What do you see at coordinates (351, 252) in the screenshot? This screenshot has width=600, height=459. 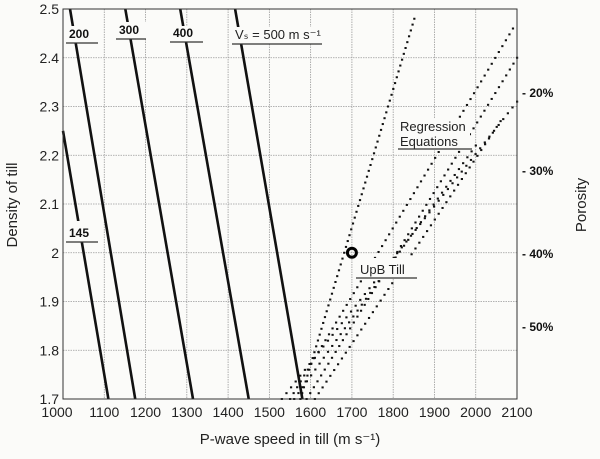 I see `upb-till-point` at bounding box center [351, 252].